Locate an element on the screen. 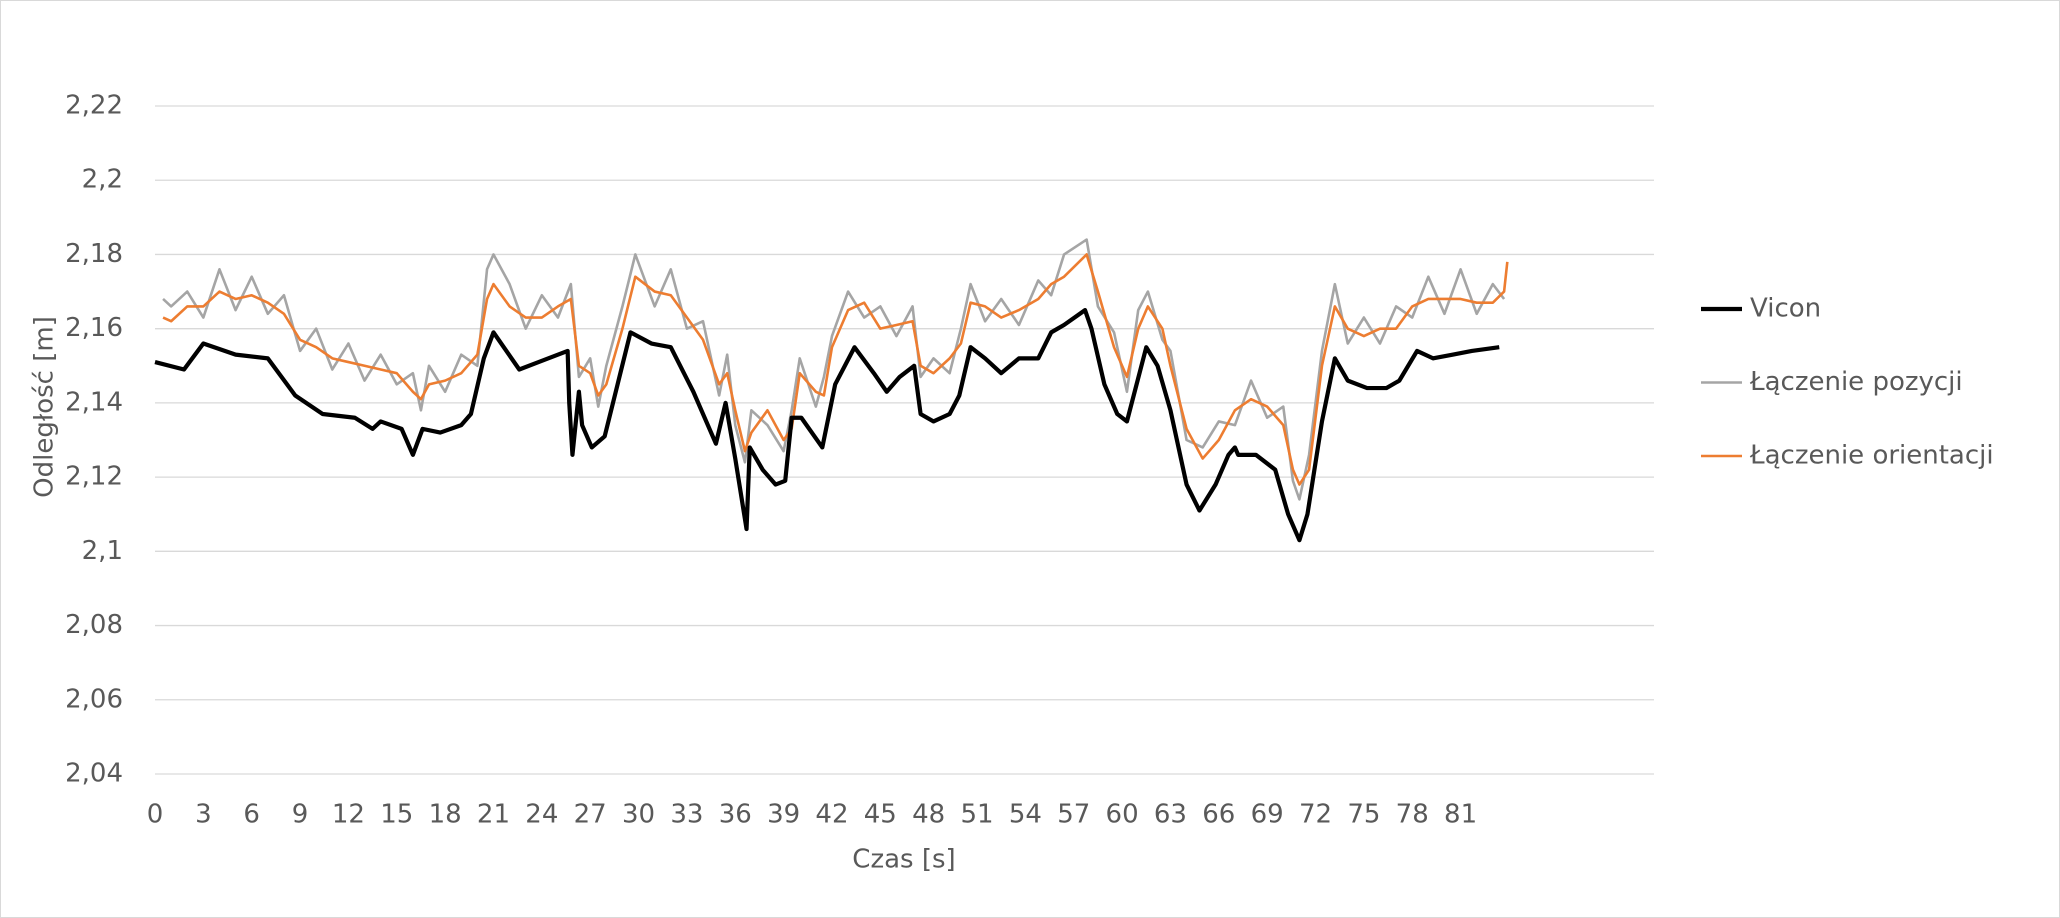  x-tick-label: 0 is located at coordinates (155, 815).